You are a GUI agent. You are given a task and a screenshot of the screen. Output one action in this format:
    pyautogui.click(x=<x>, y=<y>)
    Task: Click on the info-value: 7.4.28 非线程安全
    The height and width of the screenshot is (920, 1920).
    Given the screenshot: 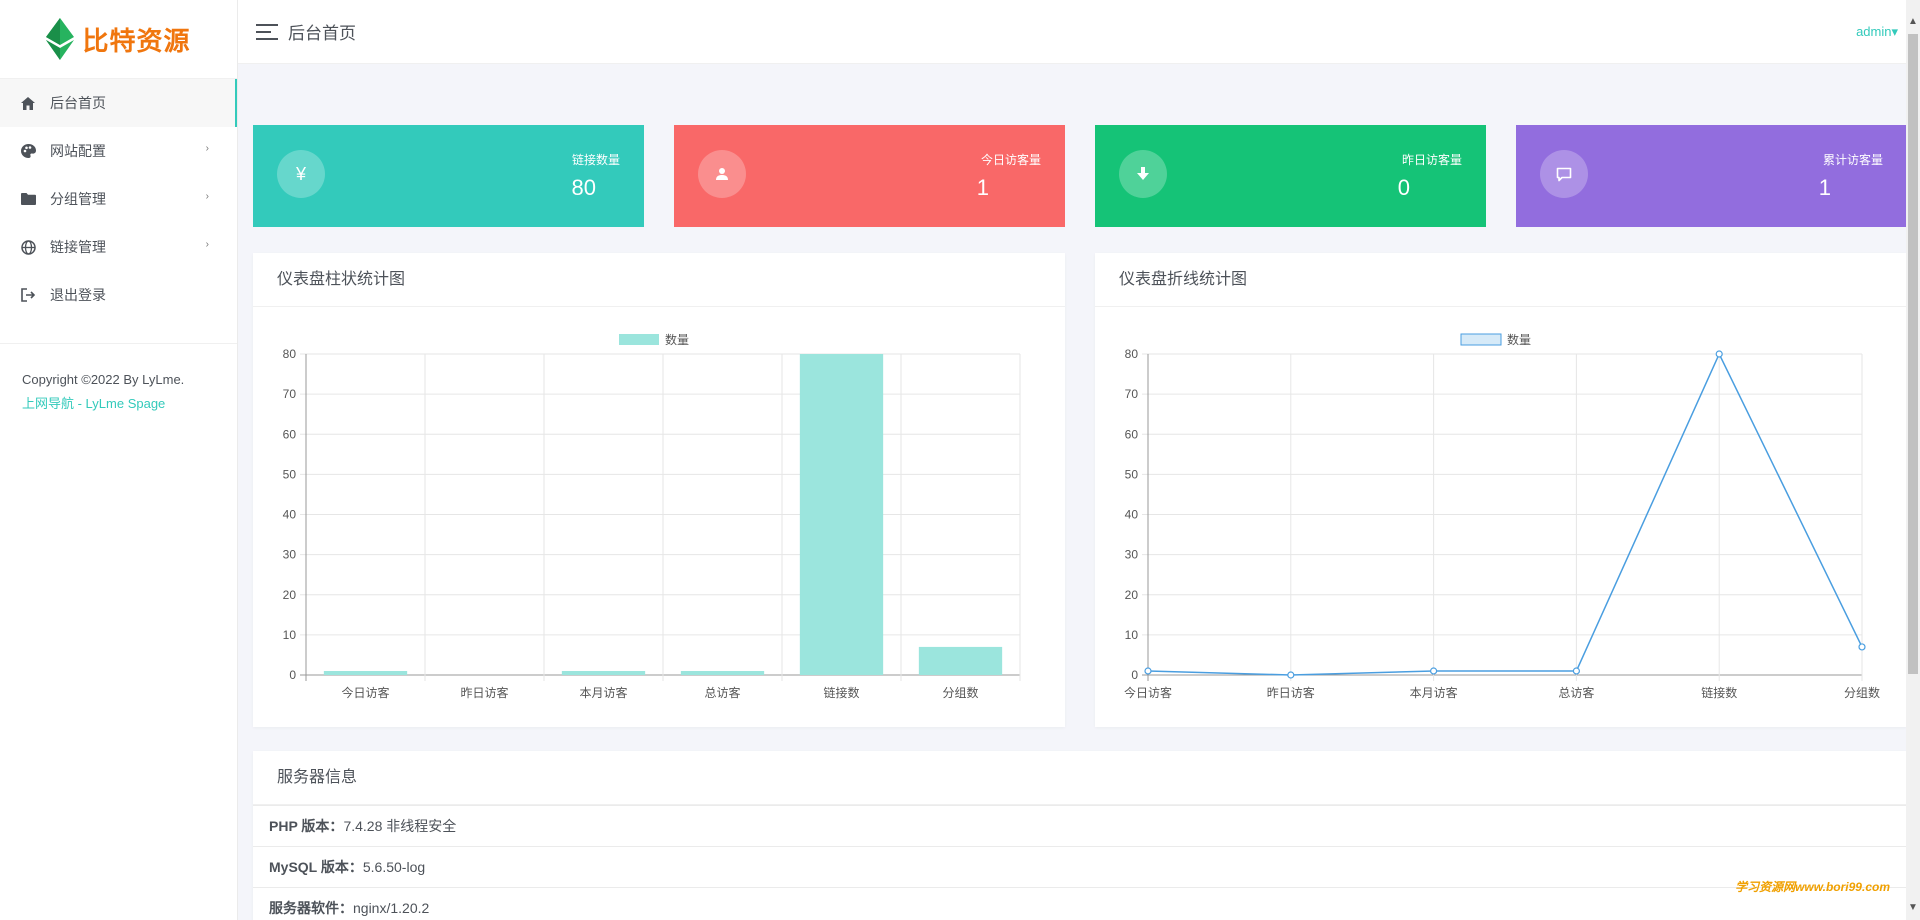 What is the action you would take?
    pyautogui.click(x=400, y=826)
    